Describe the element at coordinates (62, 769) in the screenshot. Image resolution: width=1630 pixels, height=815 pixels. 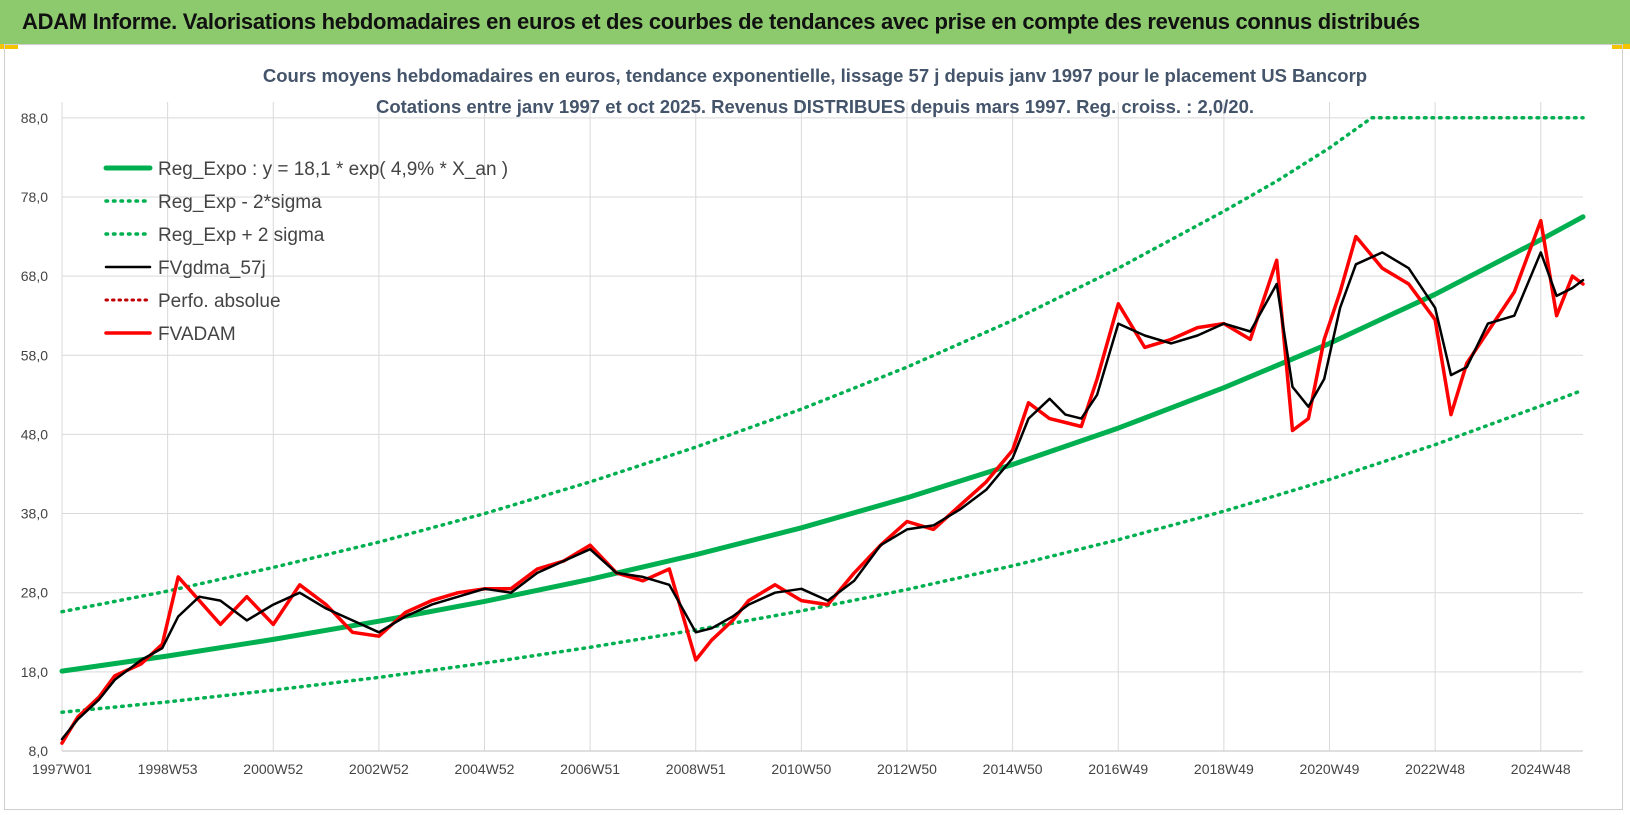
I see `x-tick-label: 1997W01` at that location.